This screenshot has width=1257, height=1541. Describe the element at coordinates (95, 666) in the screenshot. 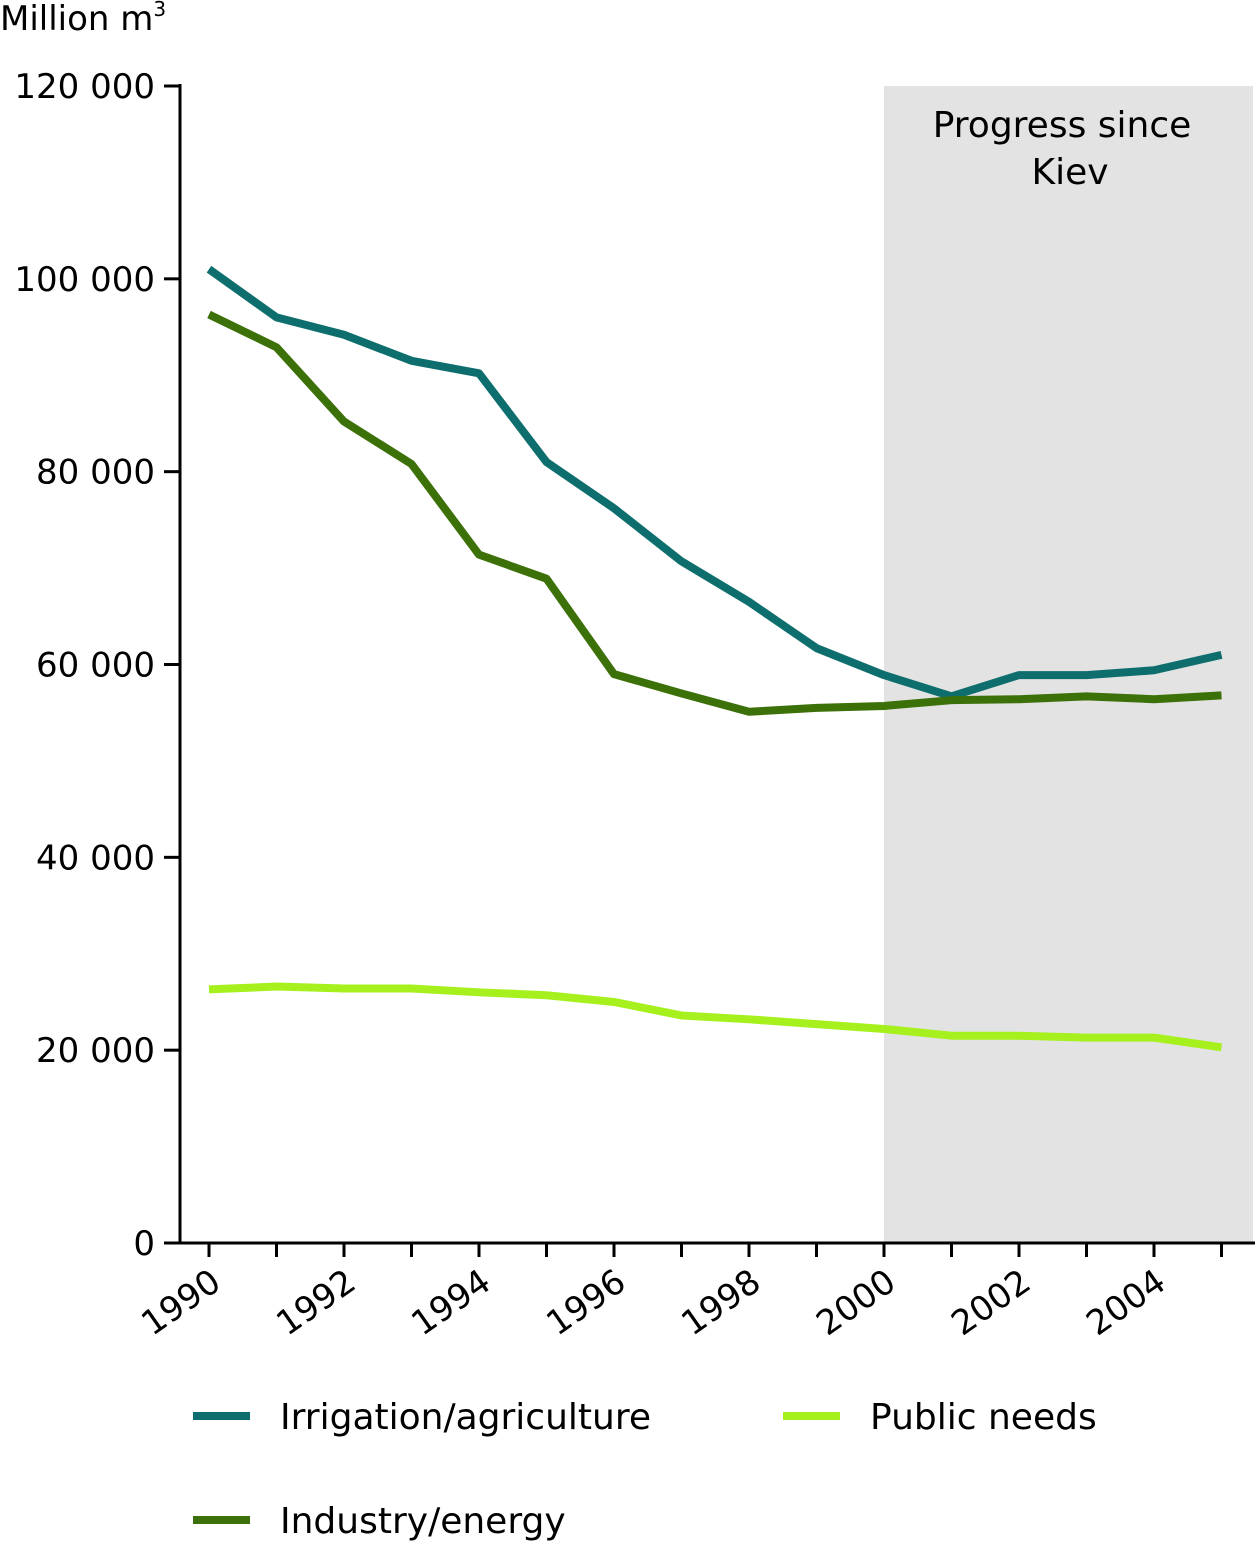

I see `y-tick-label: 60 000` at that location.